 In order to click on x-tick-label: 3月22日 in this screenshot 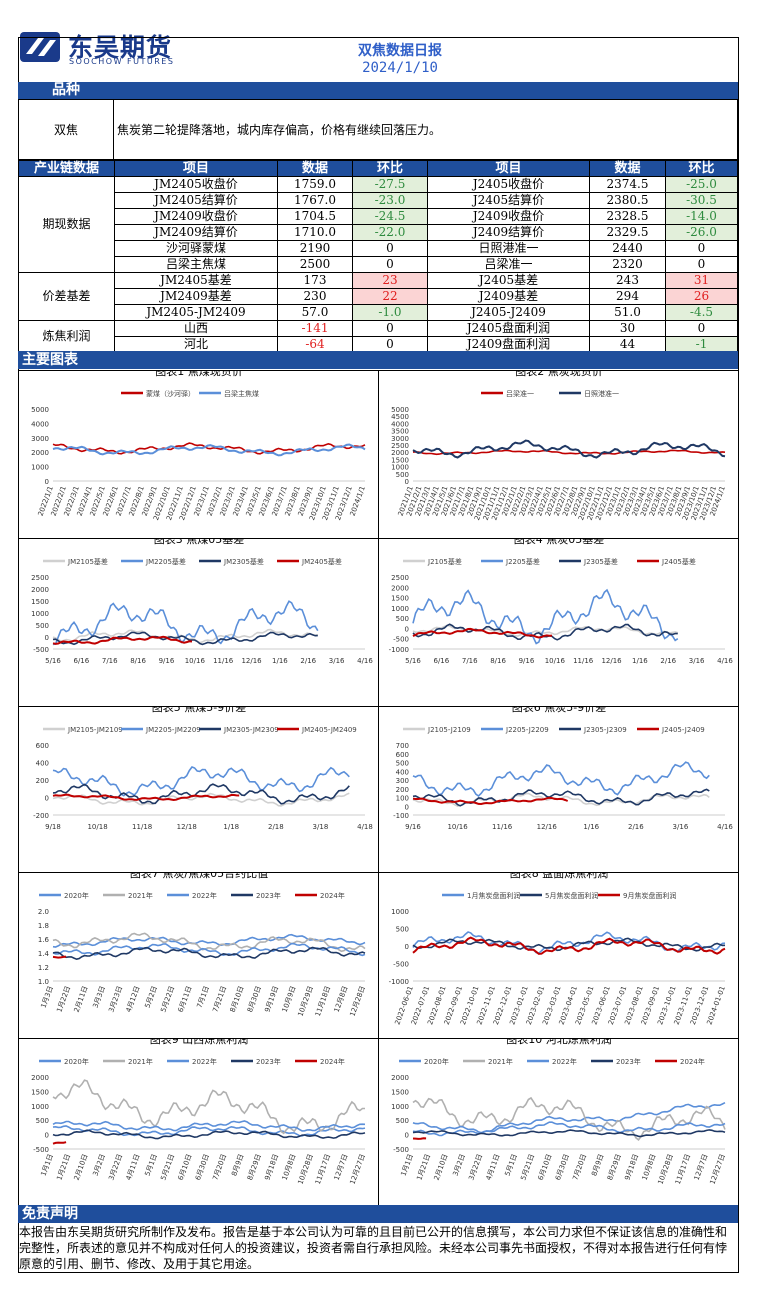, I will do `click(115, 1167)`.